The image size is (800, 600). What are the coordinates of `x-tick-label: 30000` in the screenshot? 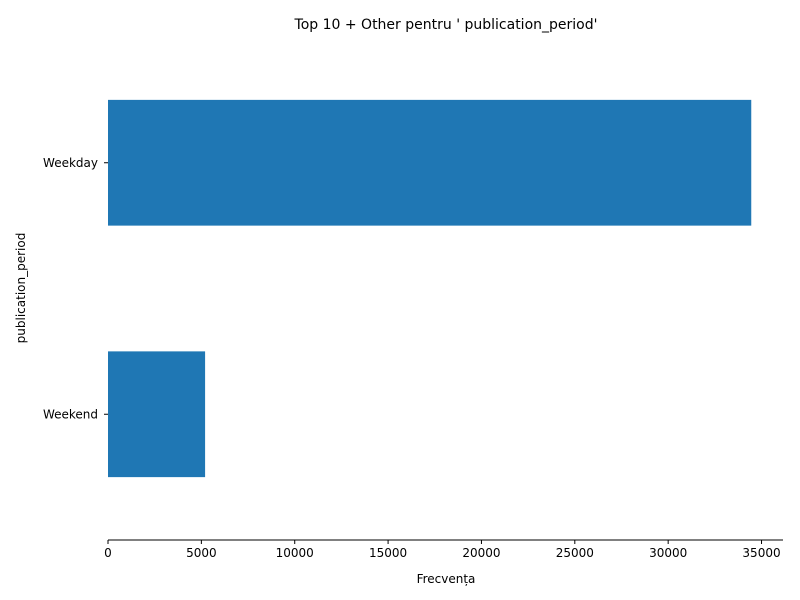 It's located at (668, 553).